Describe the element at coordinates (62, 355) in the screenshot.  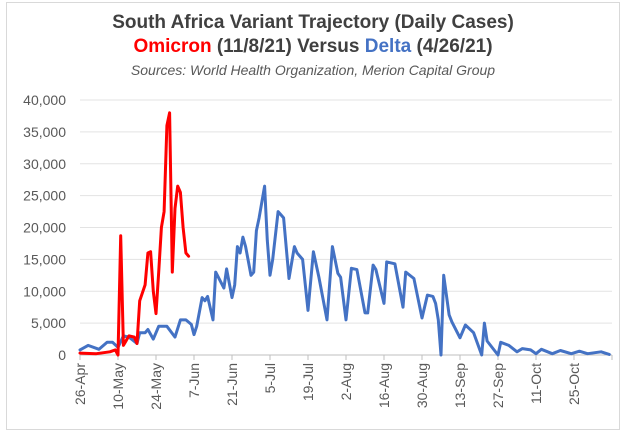
I see `y-tick-label: 0` at that location.